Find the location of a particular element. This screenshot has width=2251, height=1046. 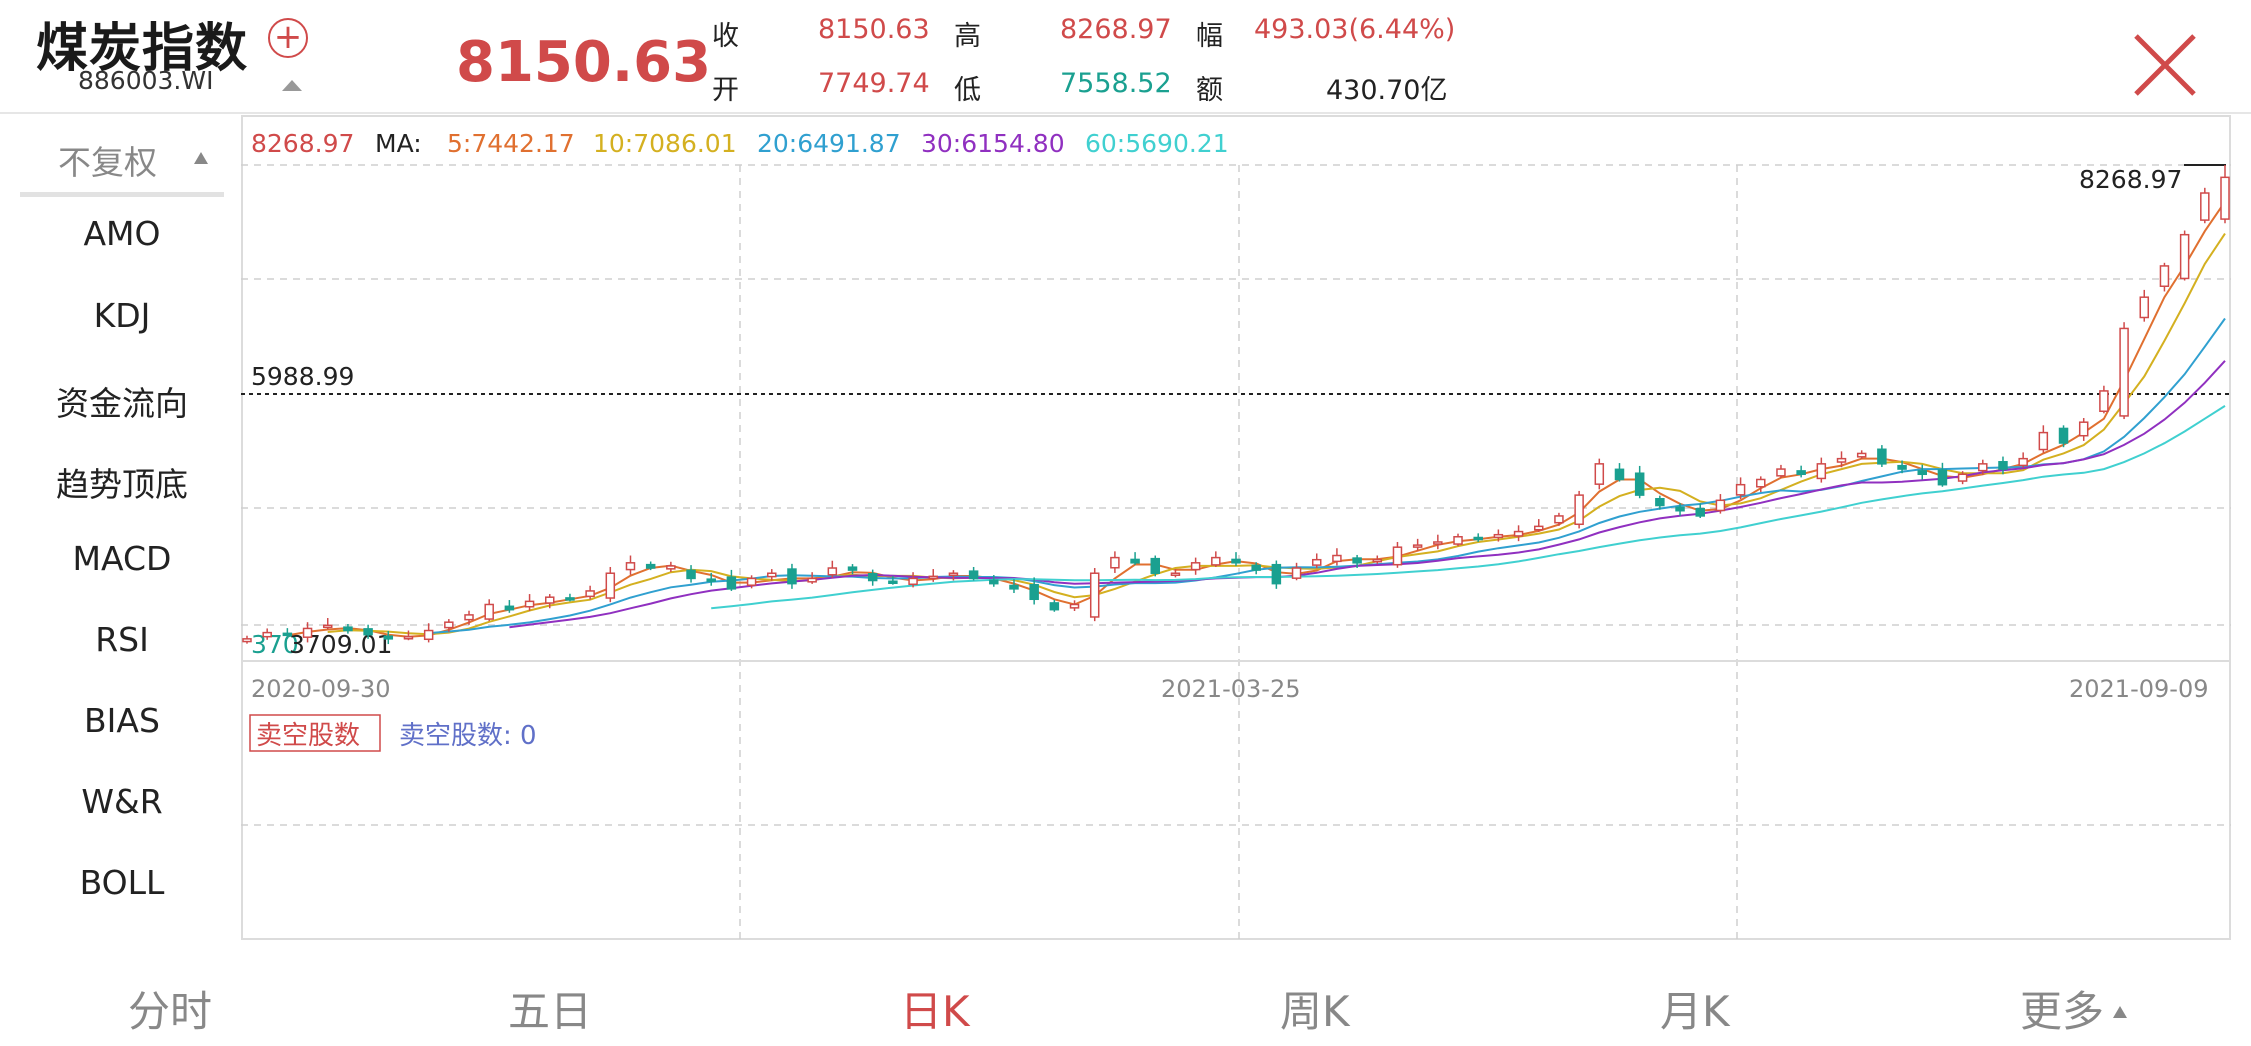

tab-monthly-k: 月K is located at coordinates (1695, 1011).